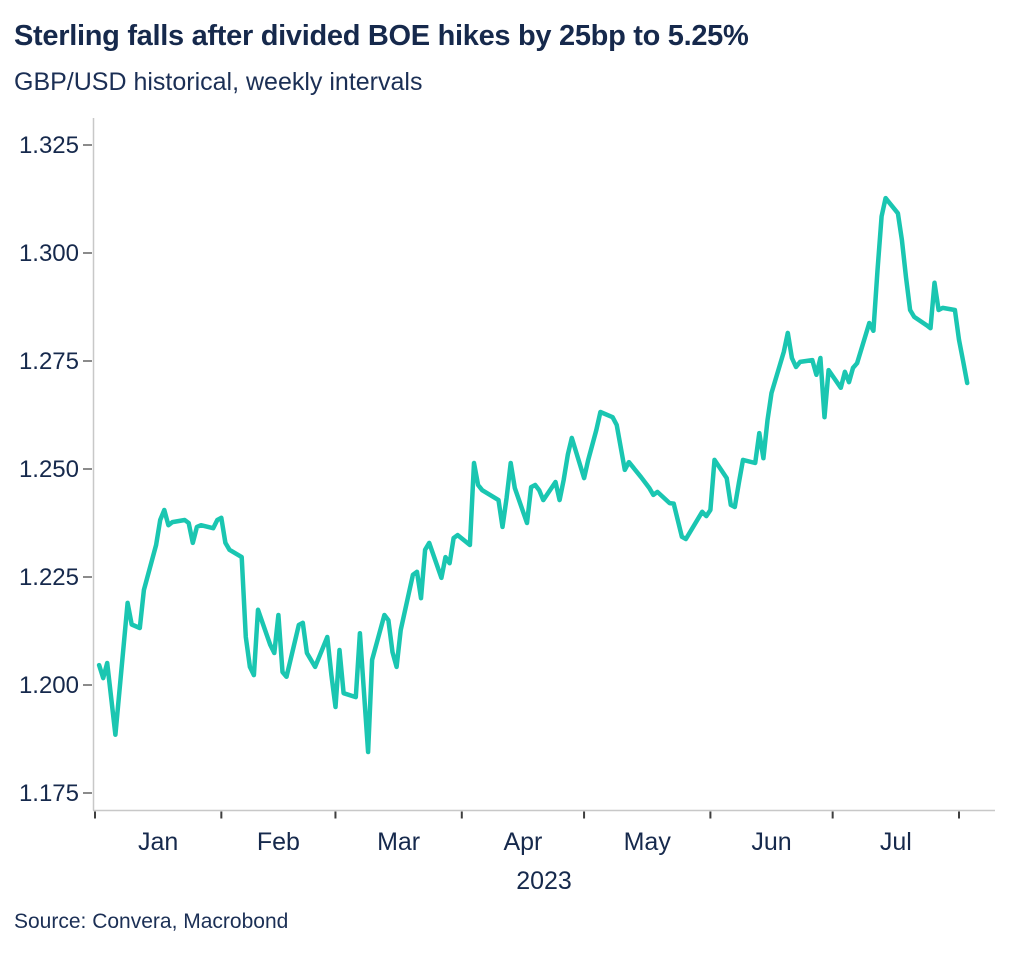 The height and width of the screenshot is (958, 1024). I want to click on x-month-label: Apr, so click(522, 842).